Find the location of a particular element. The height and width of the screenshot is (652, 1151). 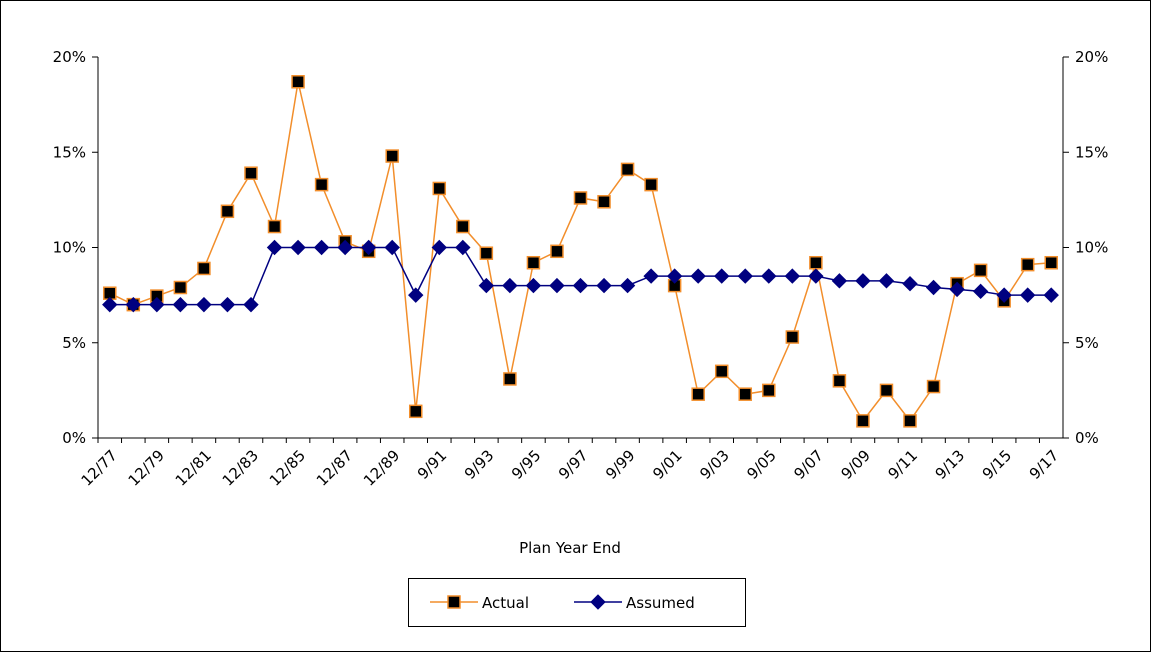

y2-tick-label: 5% is located at coordinates (1087, 343).